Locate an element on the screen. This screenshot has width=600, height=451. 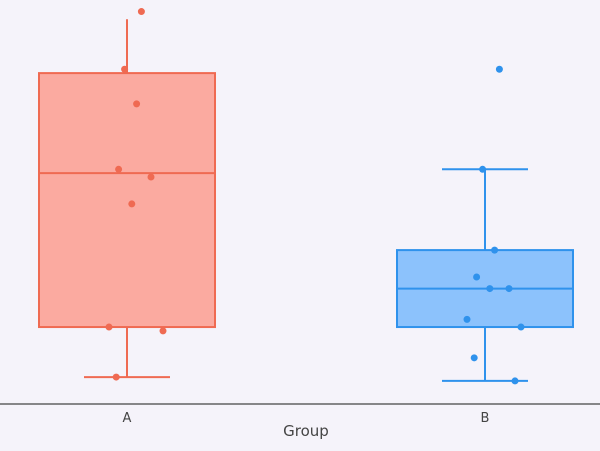
x-tick-label-a: A is located at coordinates (127, 418).